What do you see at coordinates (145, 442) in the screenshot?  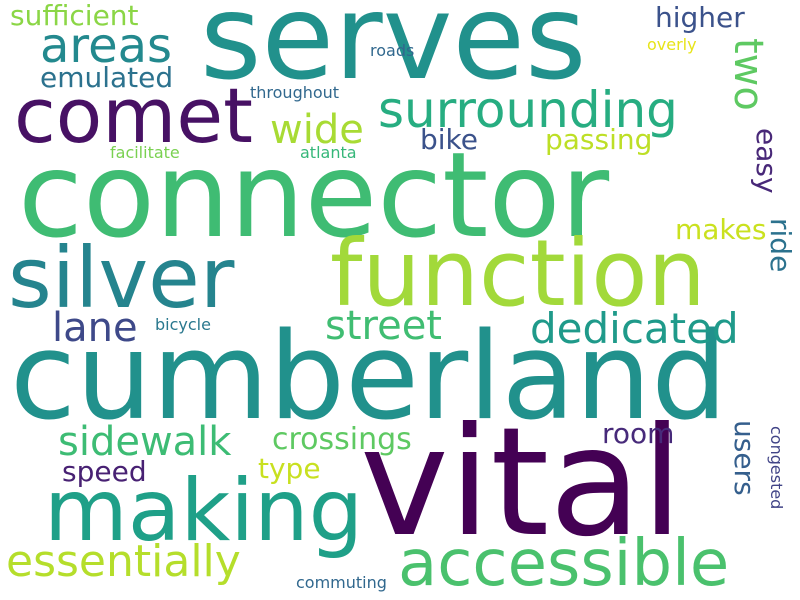 I see `word-sidewalk: sidewalk` at bounding box center [145, 442].